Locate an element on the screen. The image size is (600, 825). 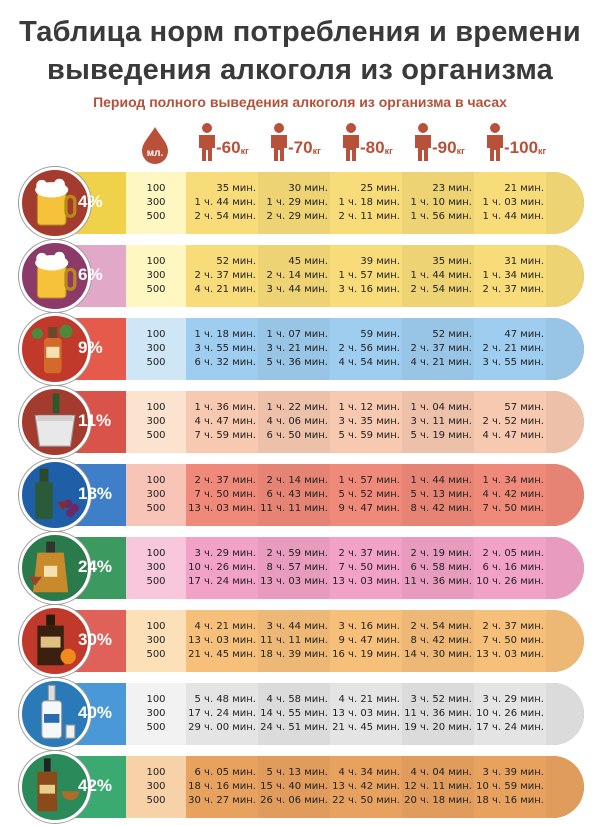
time-list: 1 ч. 04 мин. 3 ч. 11 мин. 5 ч. 19 мин. is located at coordinates (434, 422).